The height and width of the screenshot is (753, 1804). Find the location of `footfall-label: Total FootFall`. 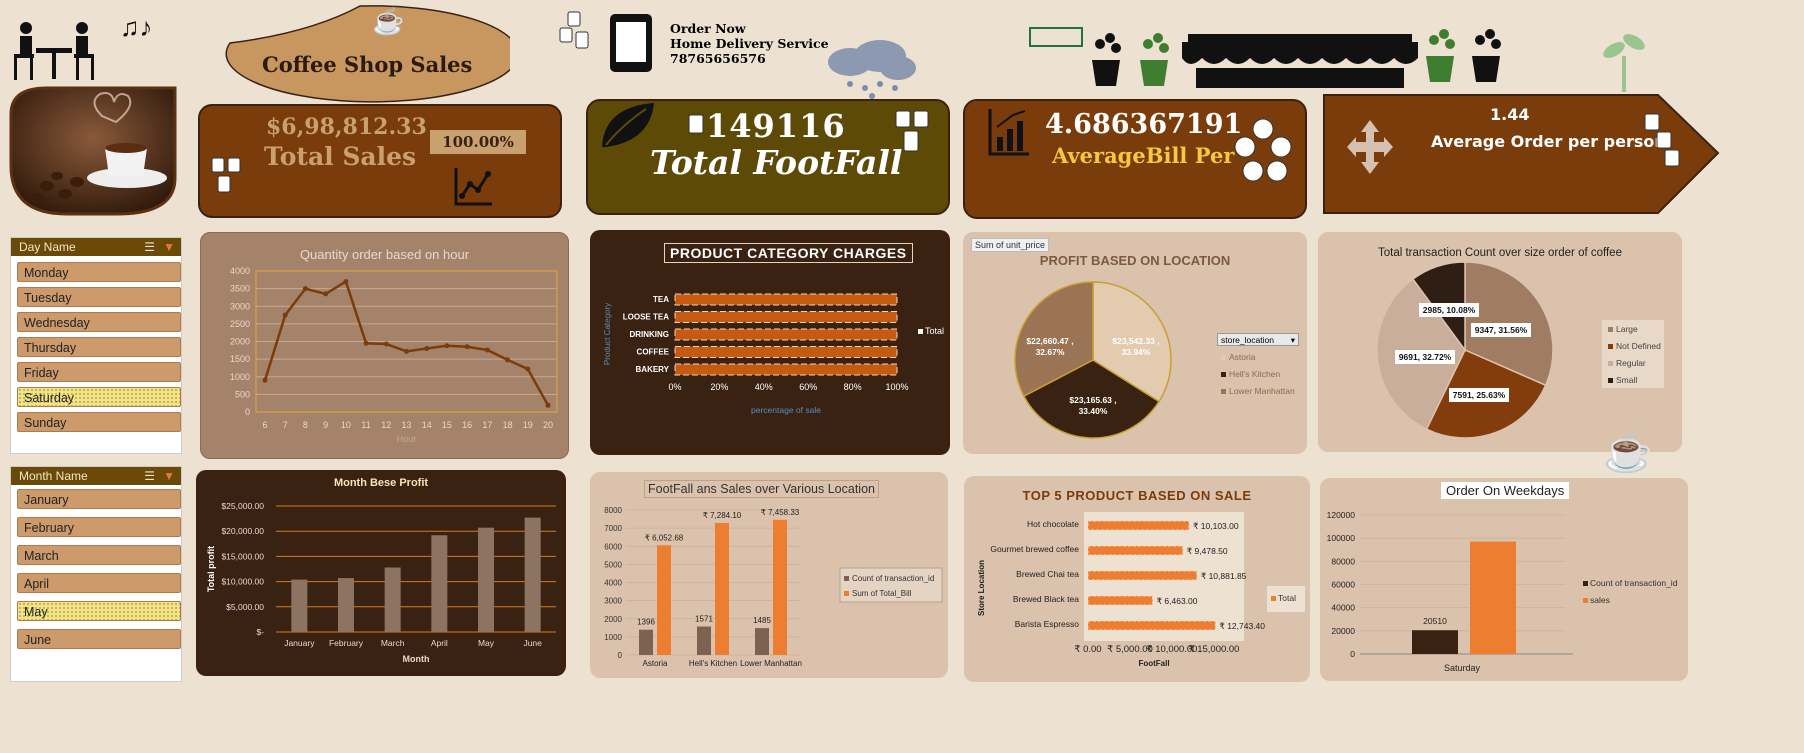

footfall-label: Total FootFall is located at coordinates (776, 162).